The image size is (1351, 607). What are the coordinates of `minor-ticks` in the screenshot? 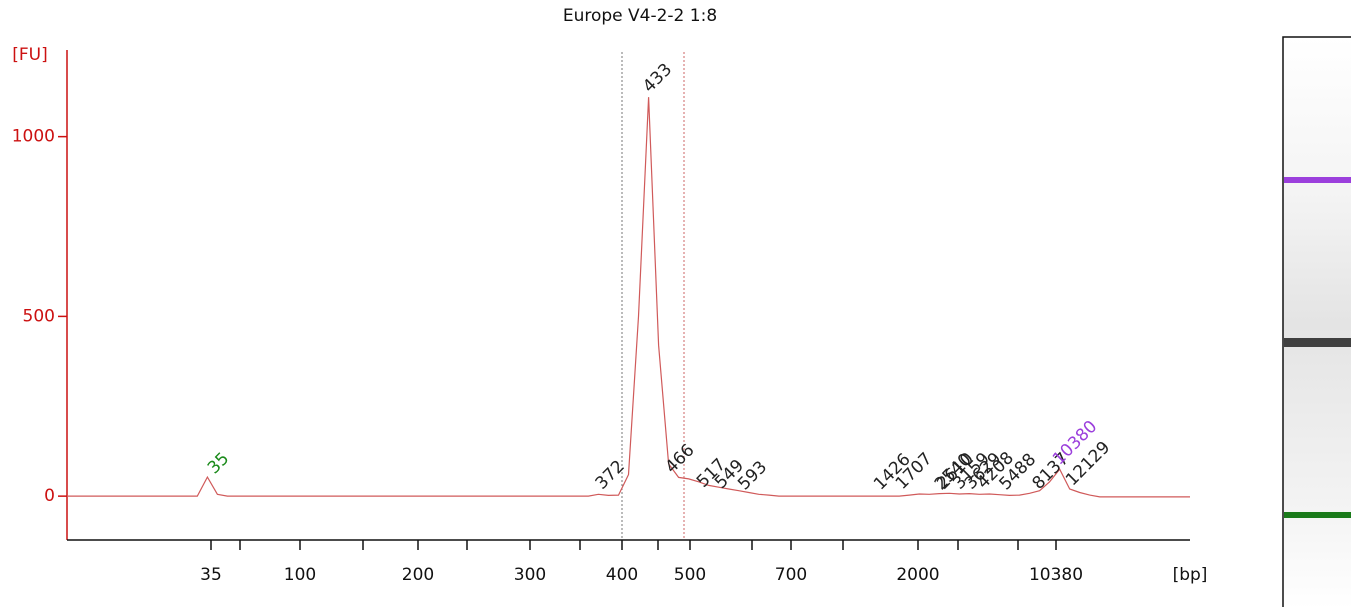 It's located at (629, 545).